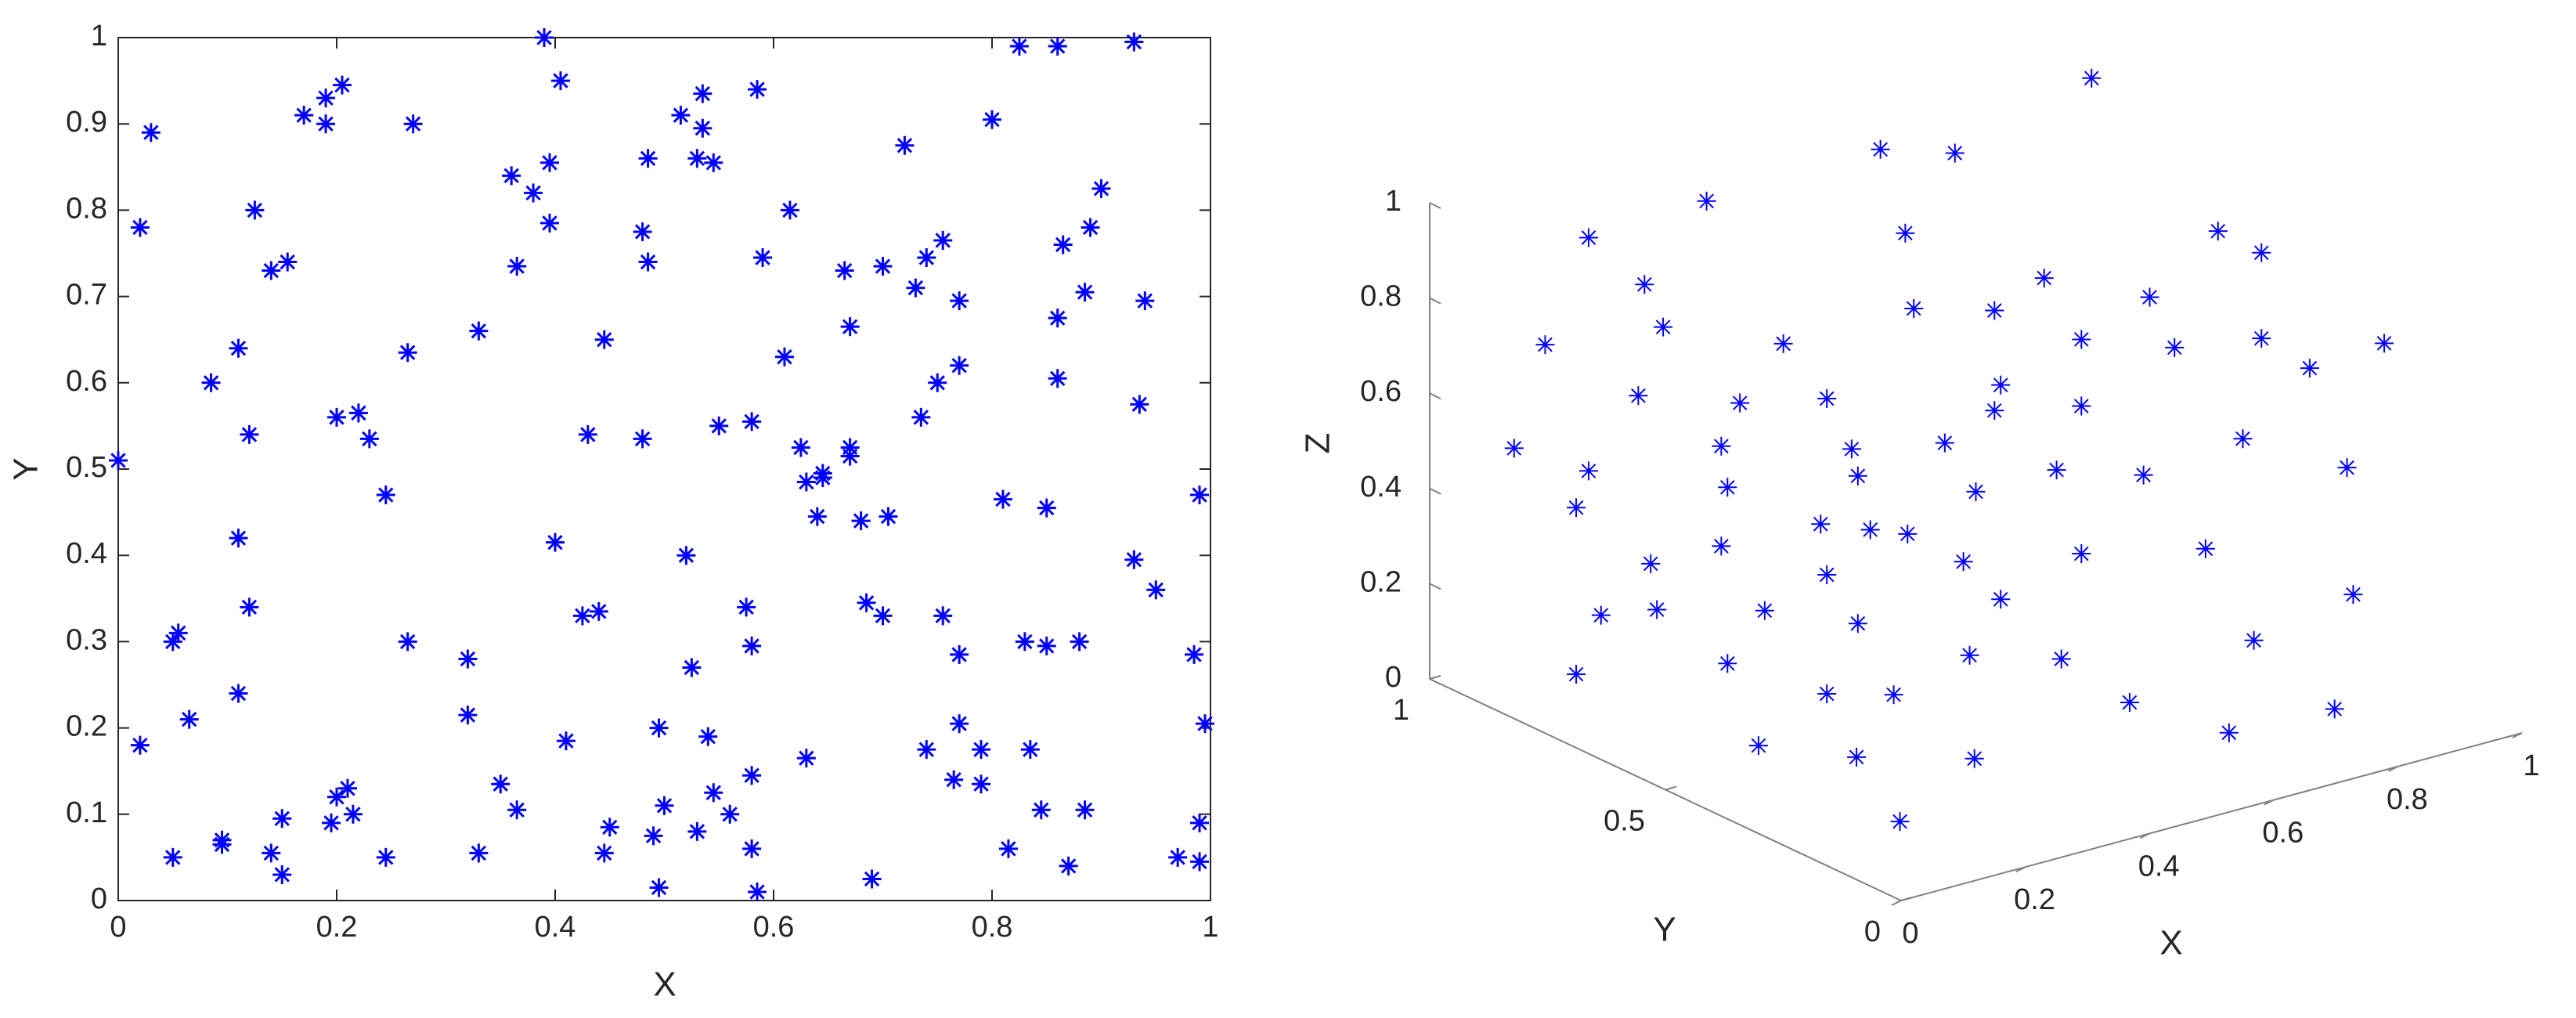  What do you see at coordinates (118, 927) in the screenshot?
I see `x-tick-label: 0` at bounding box center [118, 927].